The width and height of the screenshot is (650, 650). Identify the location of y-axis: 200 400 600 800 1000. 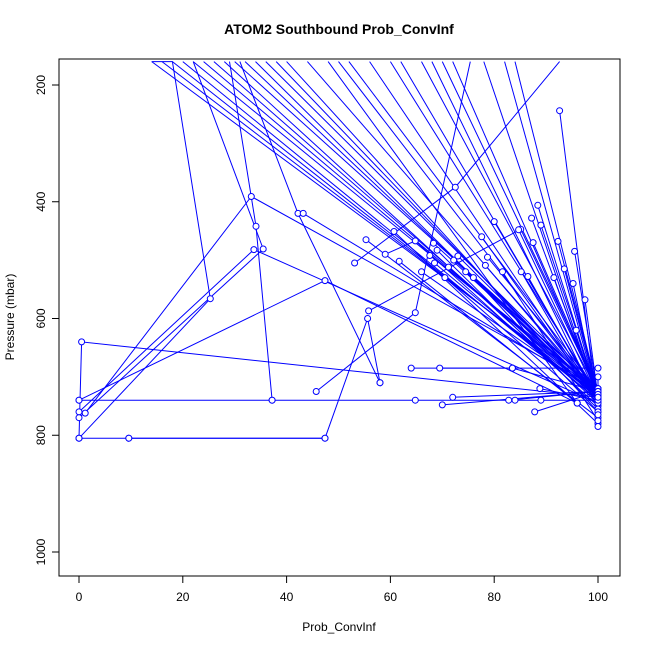
(46, 320).